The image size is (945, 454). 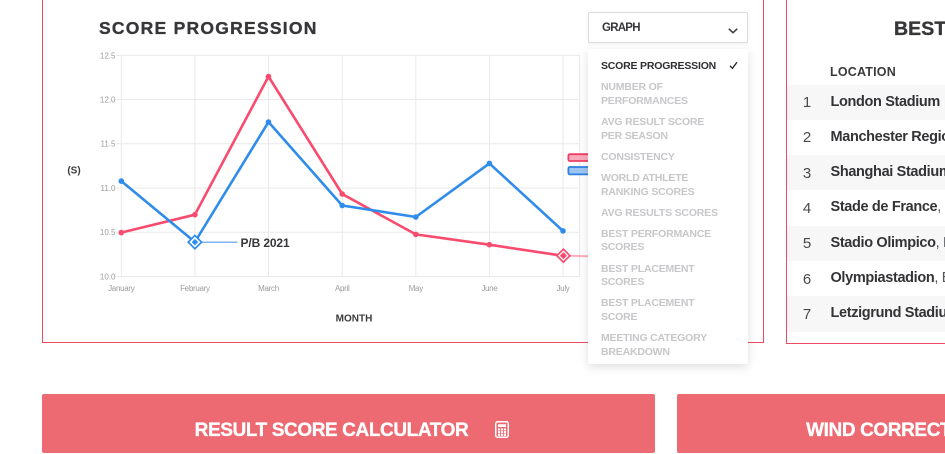 I want to click on svg-text: 10.0, so click(x=108, y=276).